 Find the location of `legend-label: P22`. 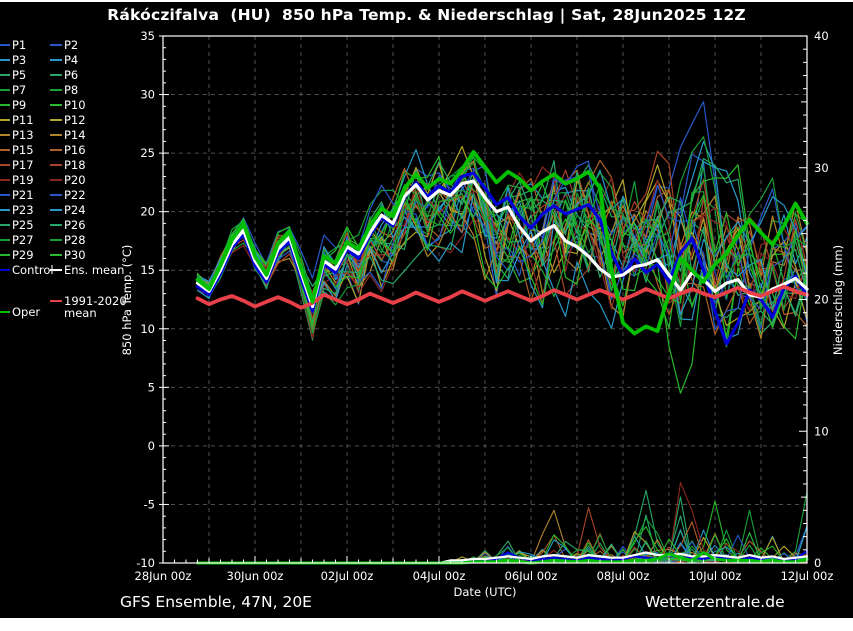

legend-label: P22 is located at coordinates (75, 195).